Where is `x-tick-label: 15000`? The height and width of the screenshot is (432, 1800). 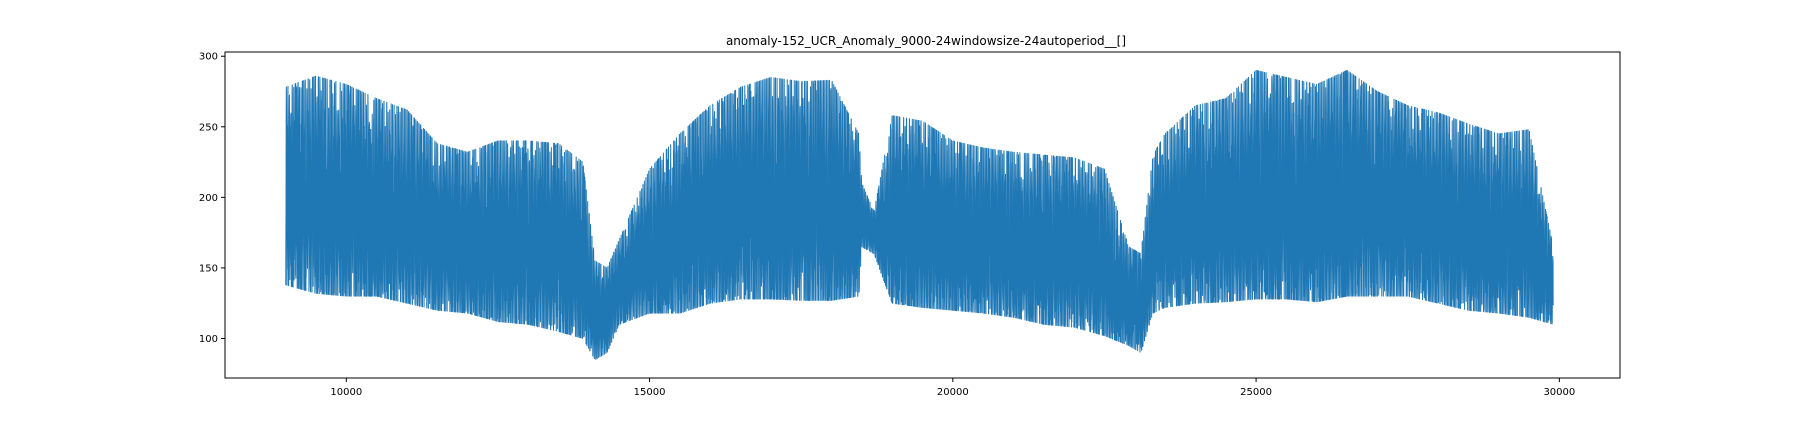 x-tick-label: 15000 is located at coordinates (650, 392).